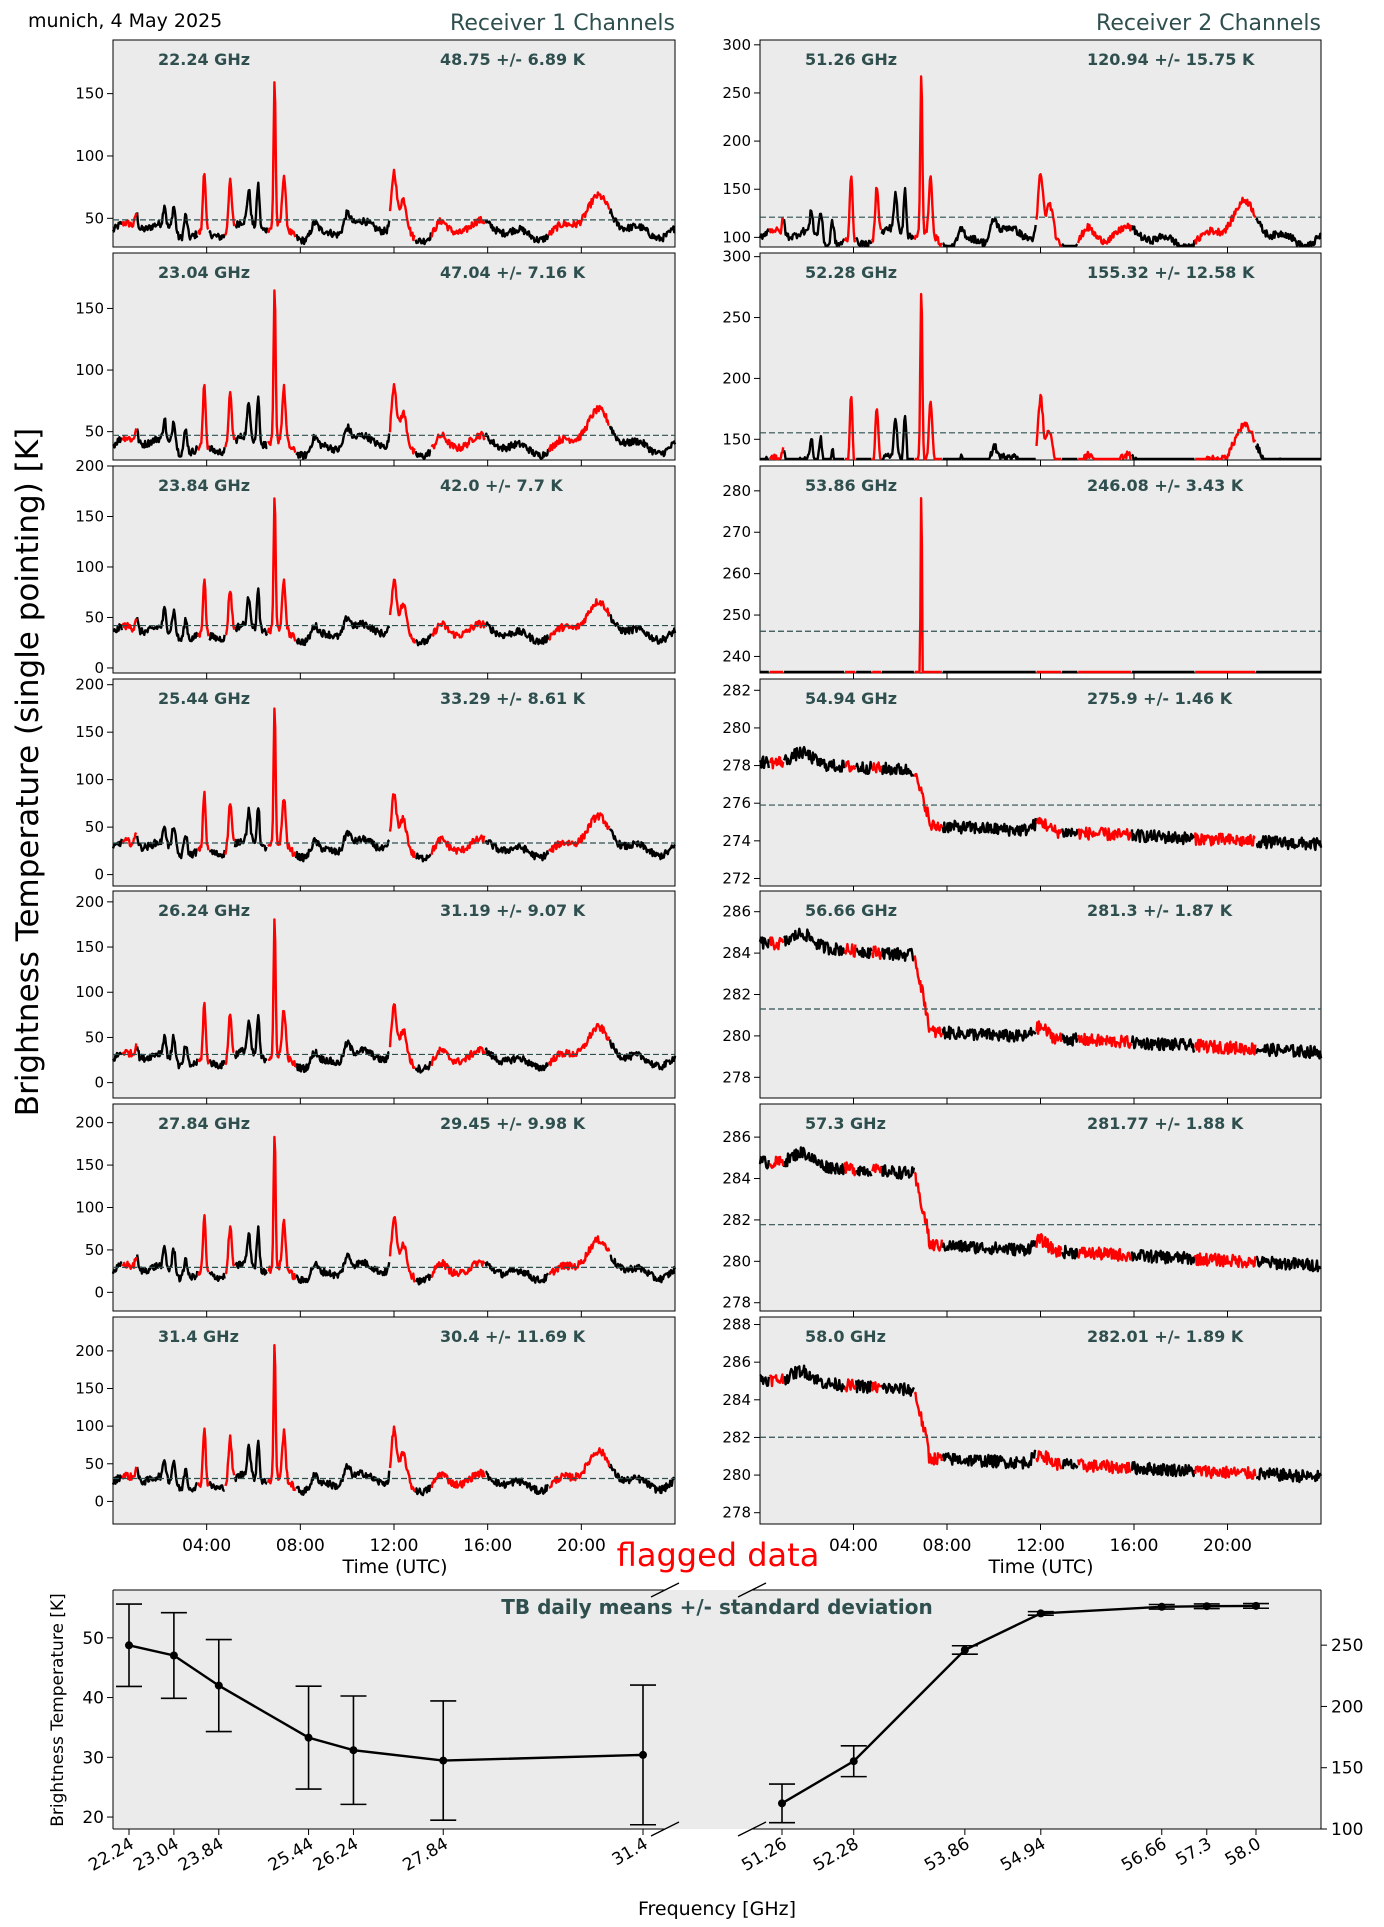 This screenshot has width=1384, height=1927. What do you see at coordinates (513, 698) in the screenshot?
I see `channel-stats-label: 33.29 +/- 8.61 K` at bounding box center [513, 698].